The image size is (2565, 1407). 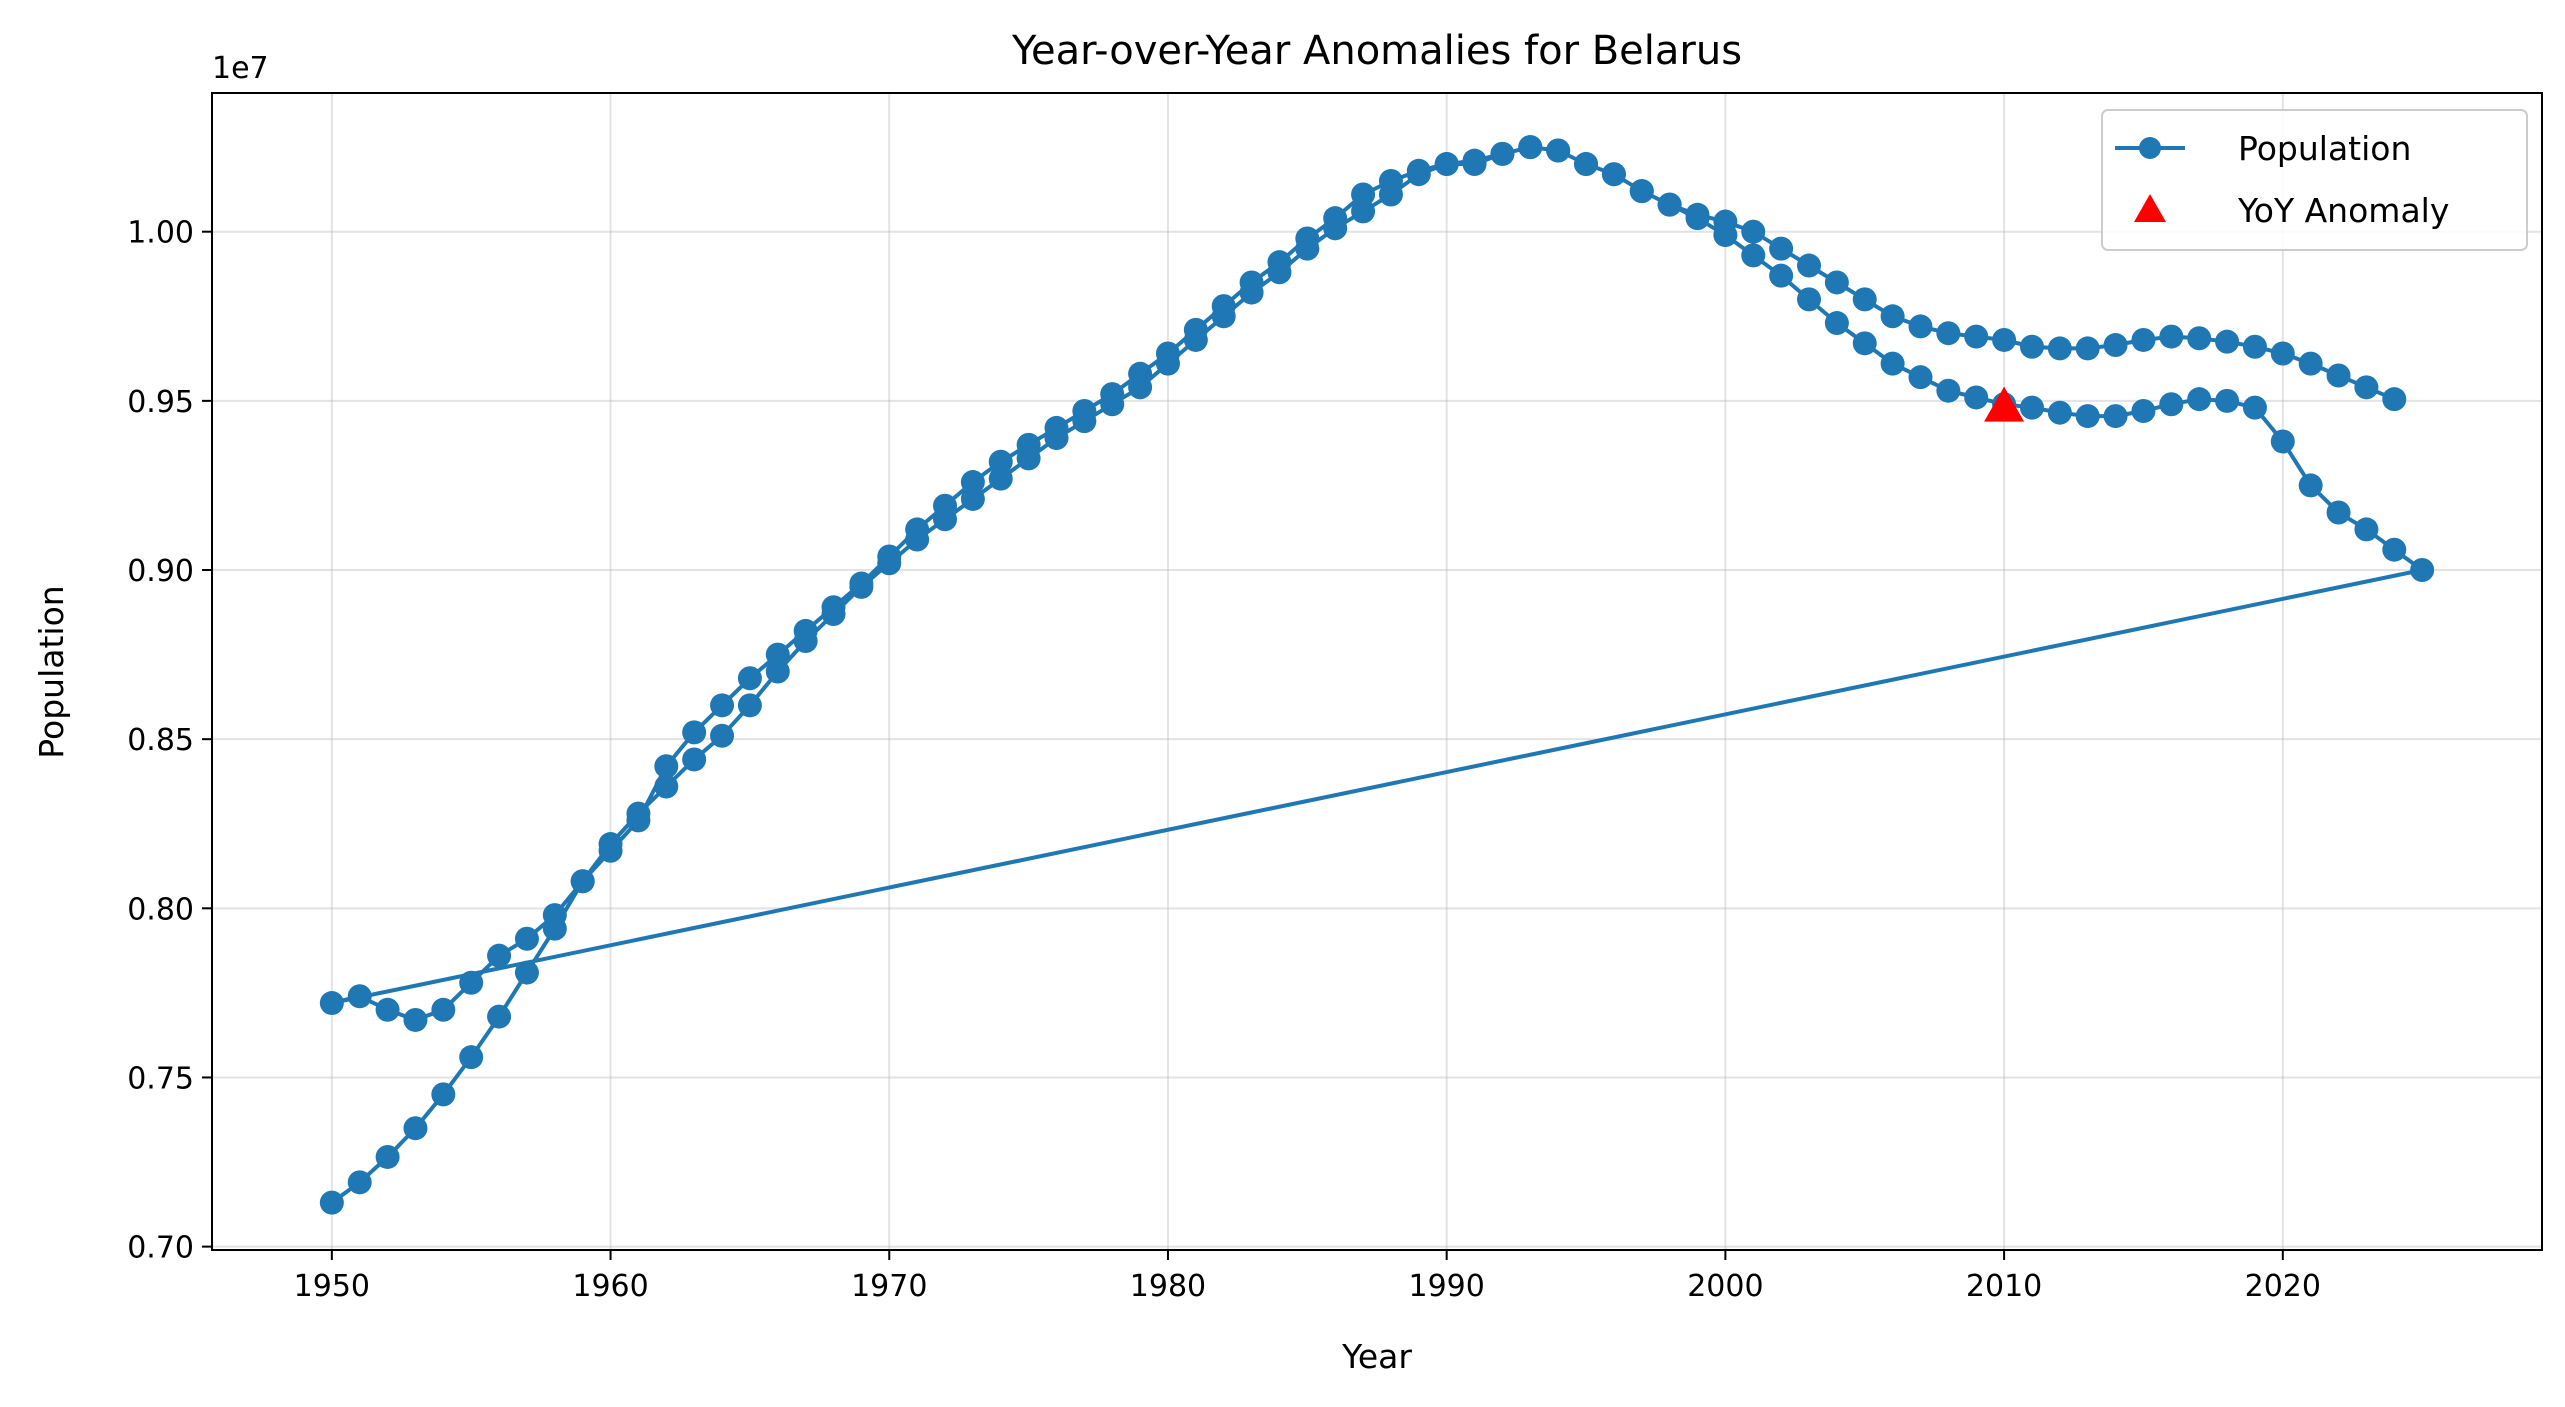 I want to click on x-tick-label: 2020, so click(x=2283, y=1286).